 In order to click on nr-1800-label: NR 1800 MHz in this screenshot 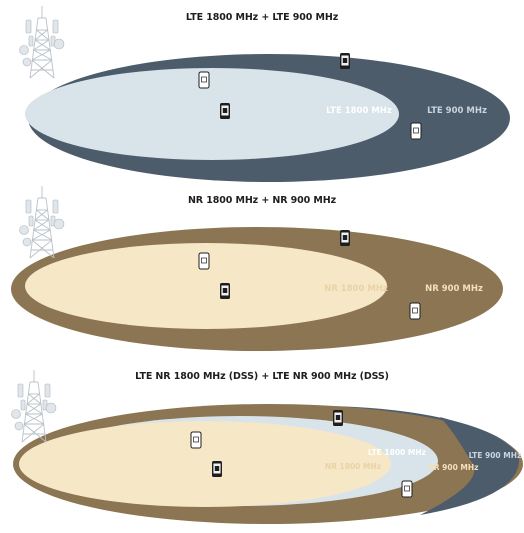, I will do `click(356, 289)`.